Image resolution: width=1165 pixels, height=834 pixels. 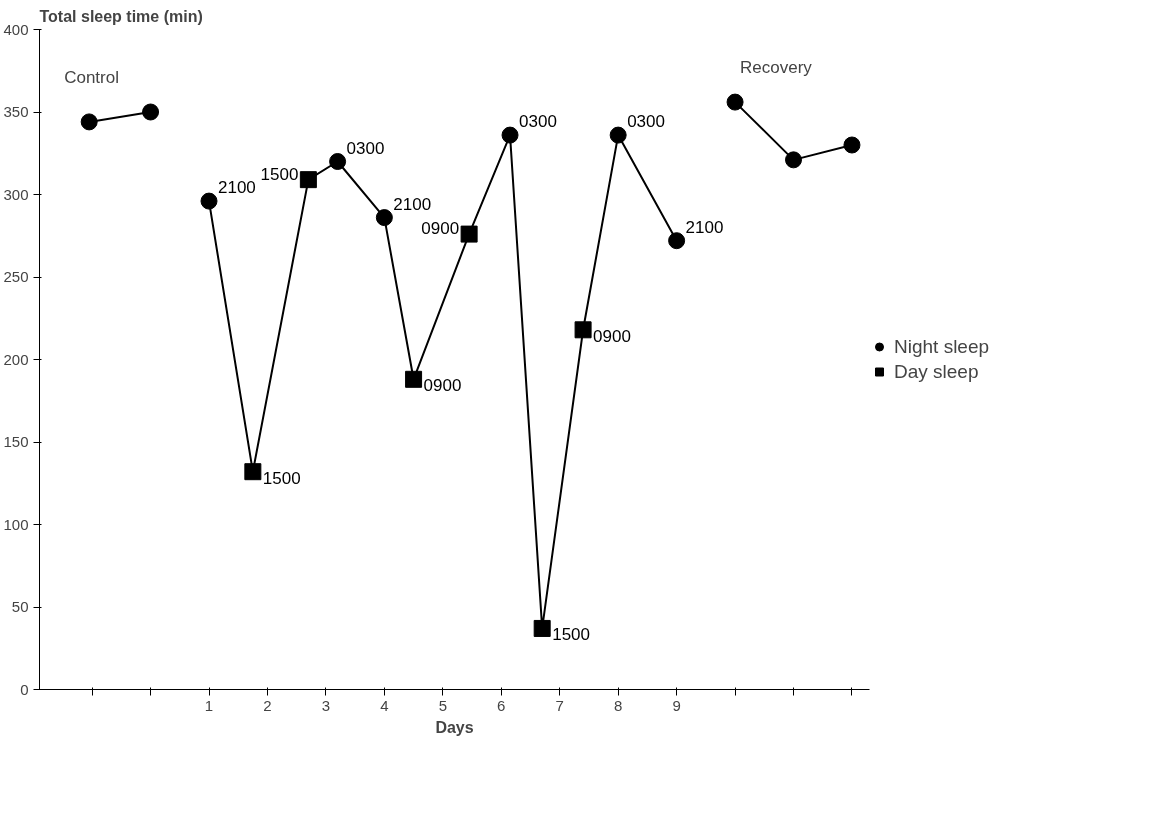 What do you see at coordinates (942, 346) in the screenshot?
I see `legend-label: Night sleep` at bounding box center [942, 346].